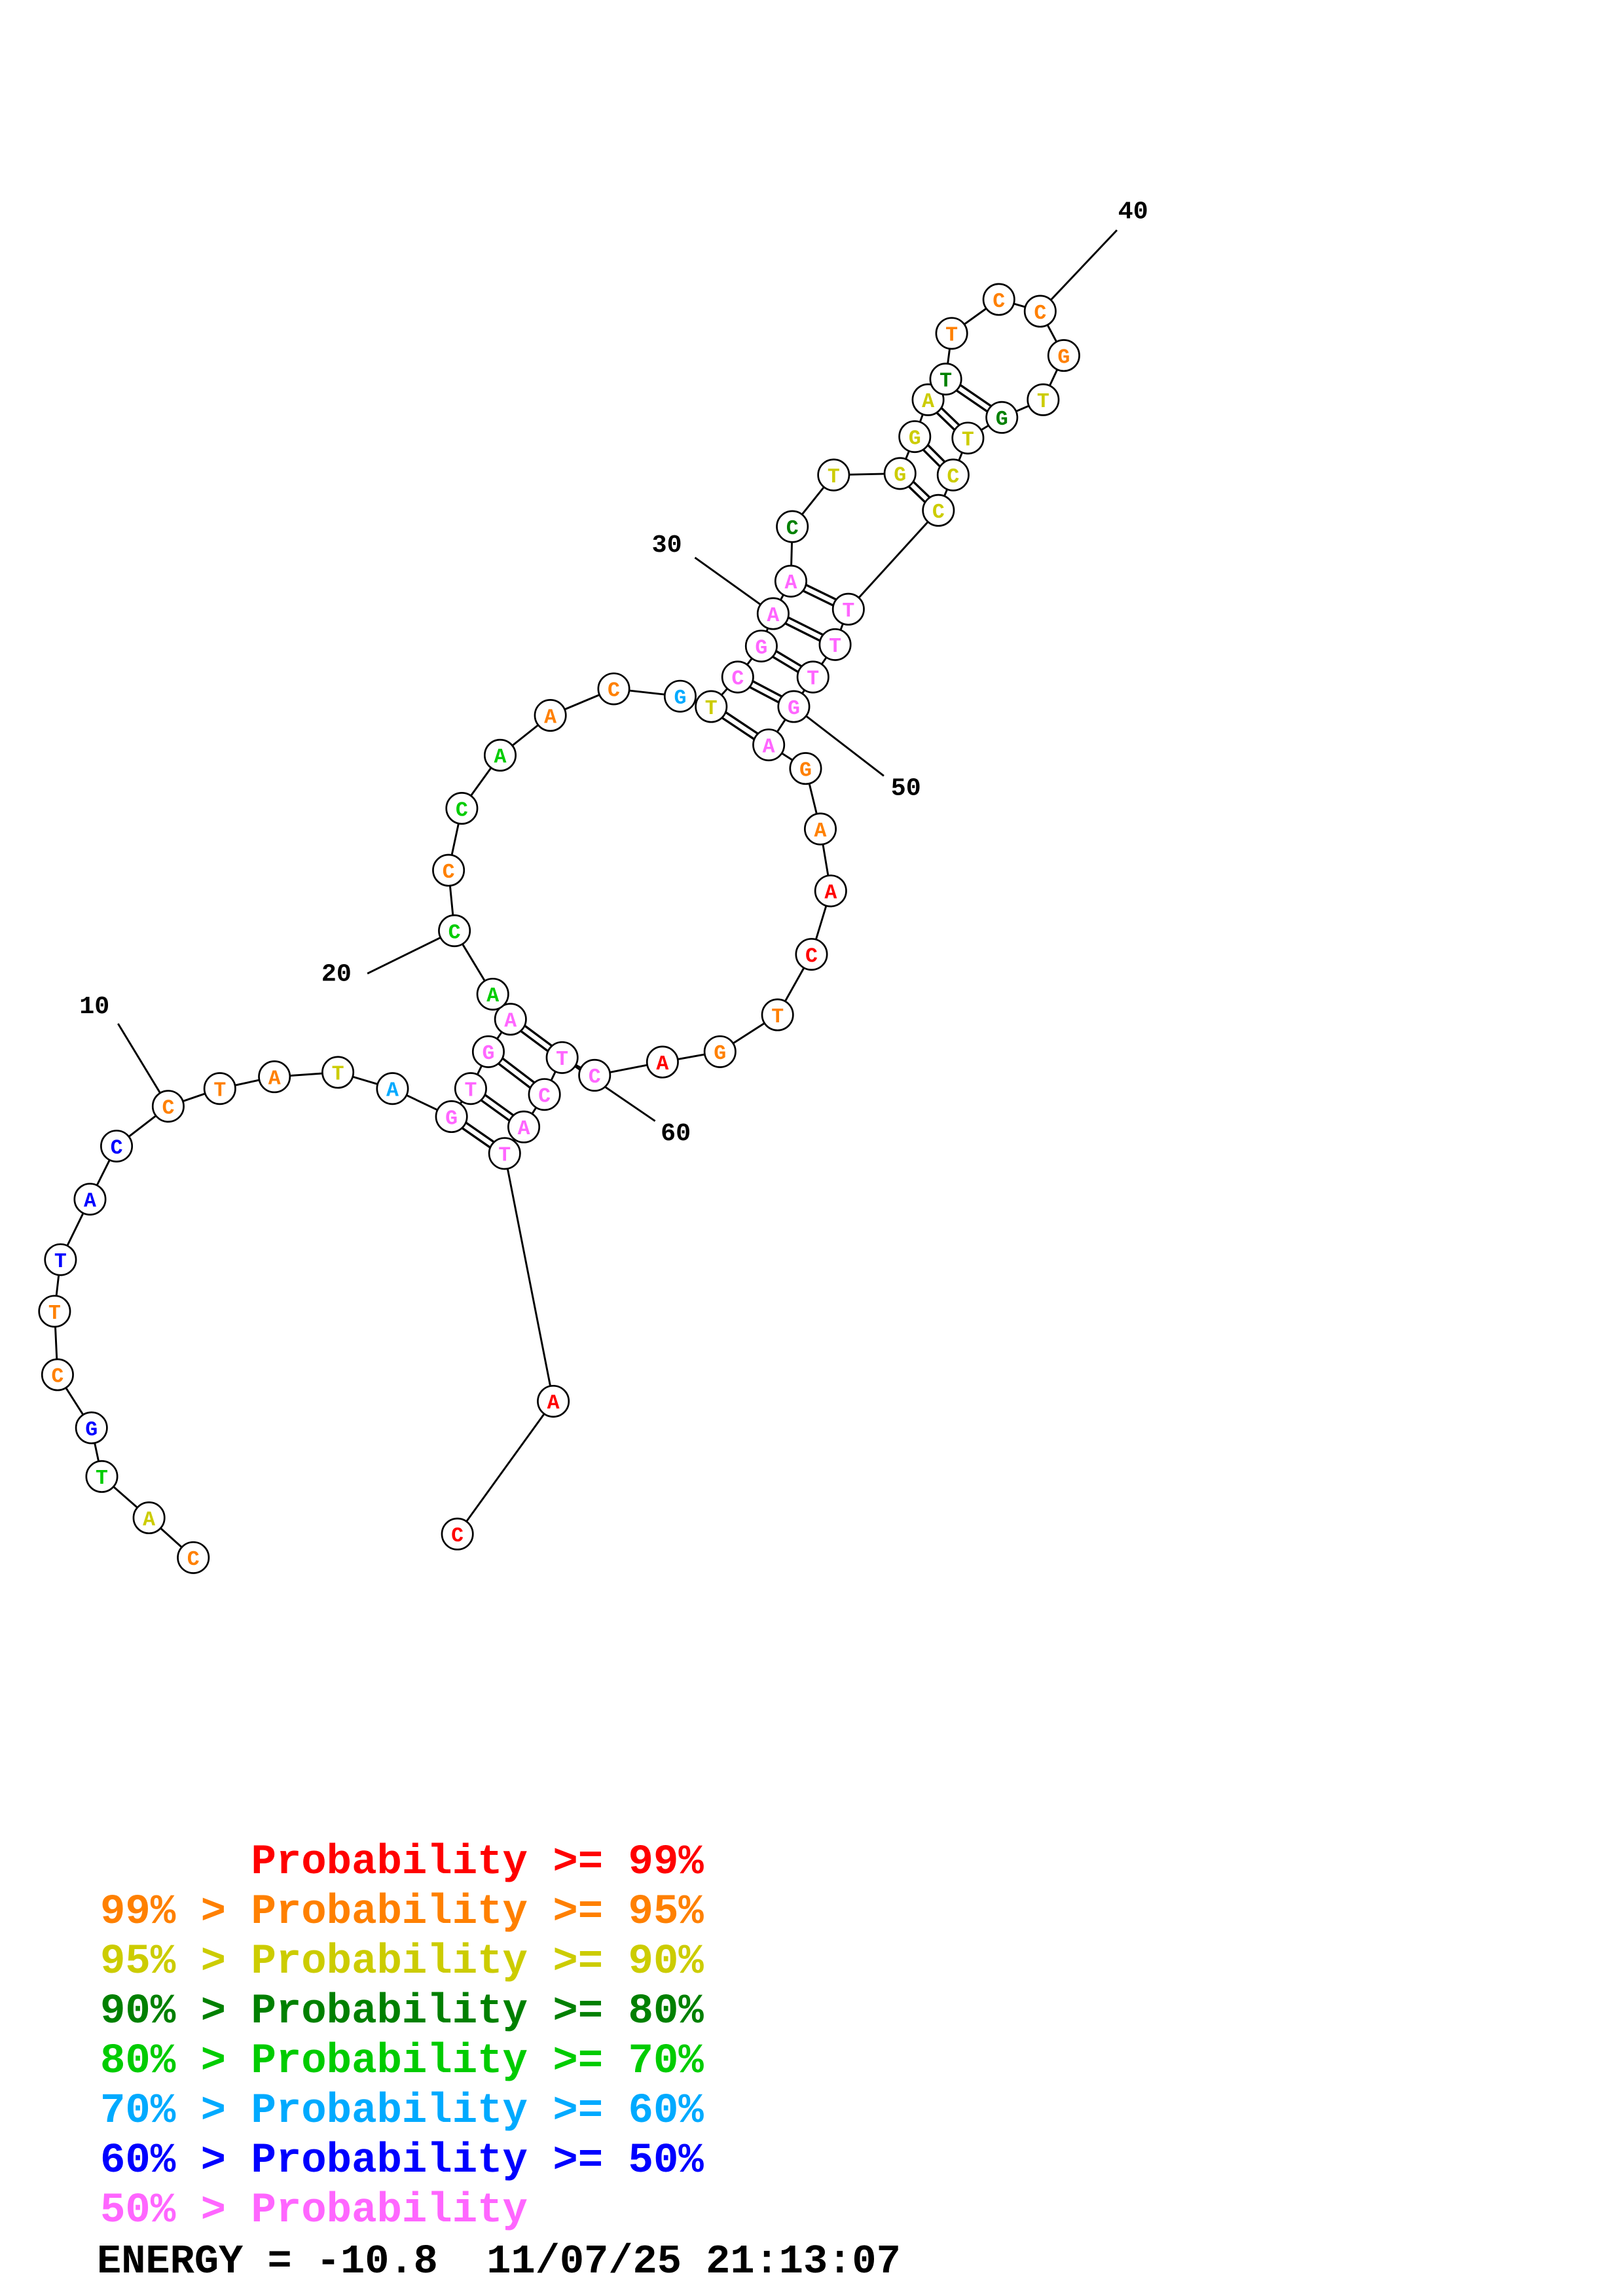 This screenshot has height=2296, width=1623. What do you see at coordinates (402, 1862) in the screenshot?
I see `legend-line: Probability >= 99%` at bounding box center [402, 1862].